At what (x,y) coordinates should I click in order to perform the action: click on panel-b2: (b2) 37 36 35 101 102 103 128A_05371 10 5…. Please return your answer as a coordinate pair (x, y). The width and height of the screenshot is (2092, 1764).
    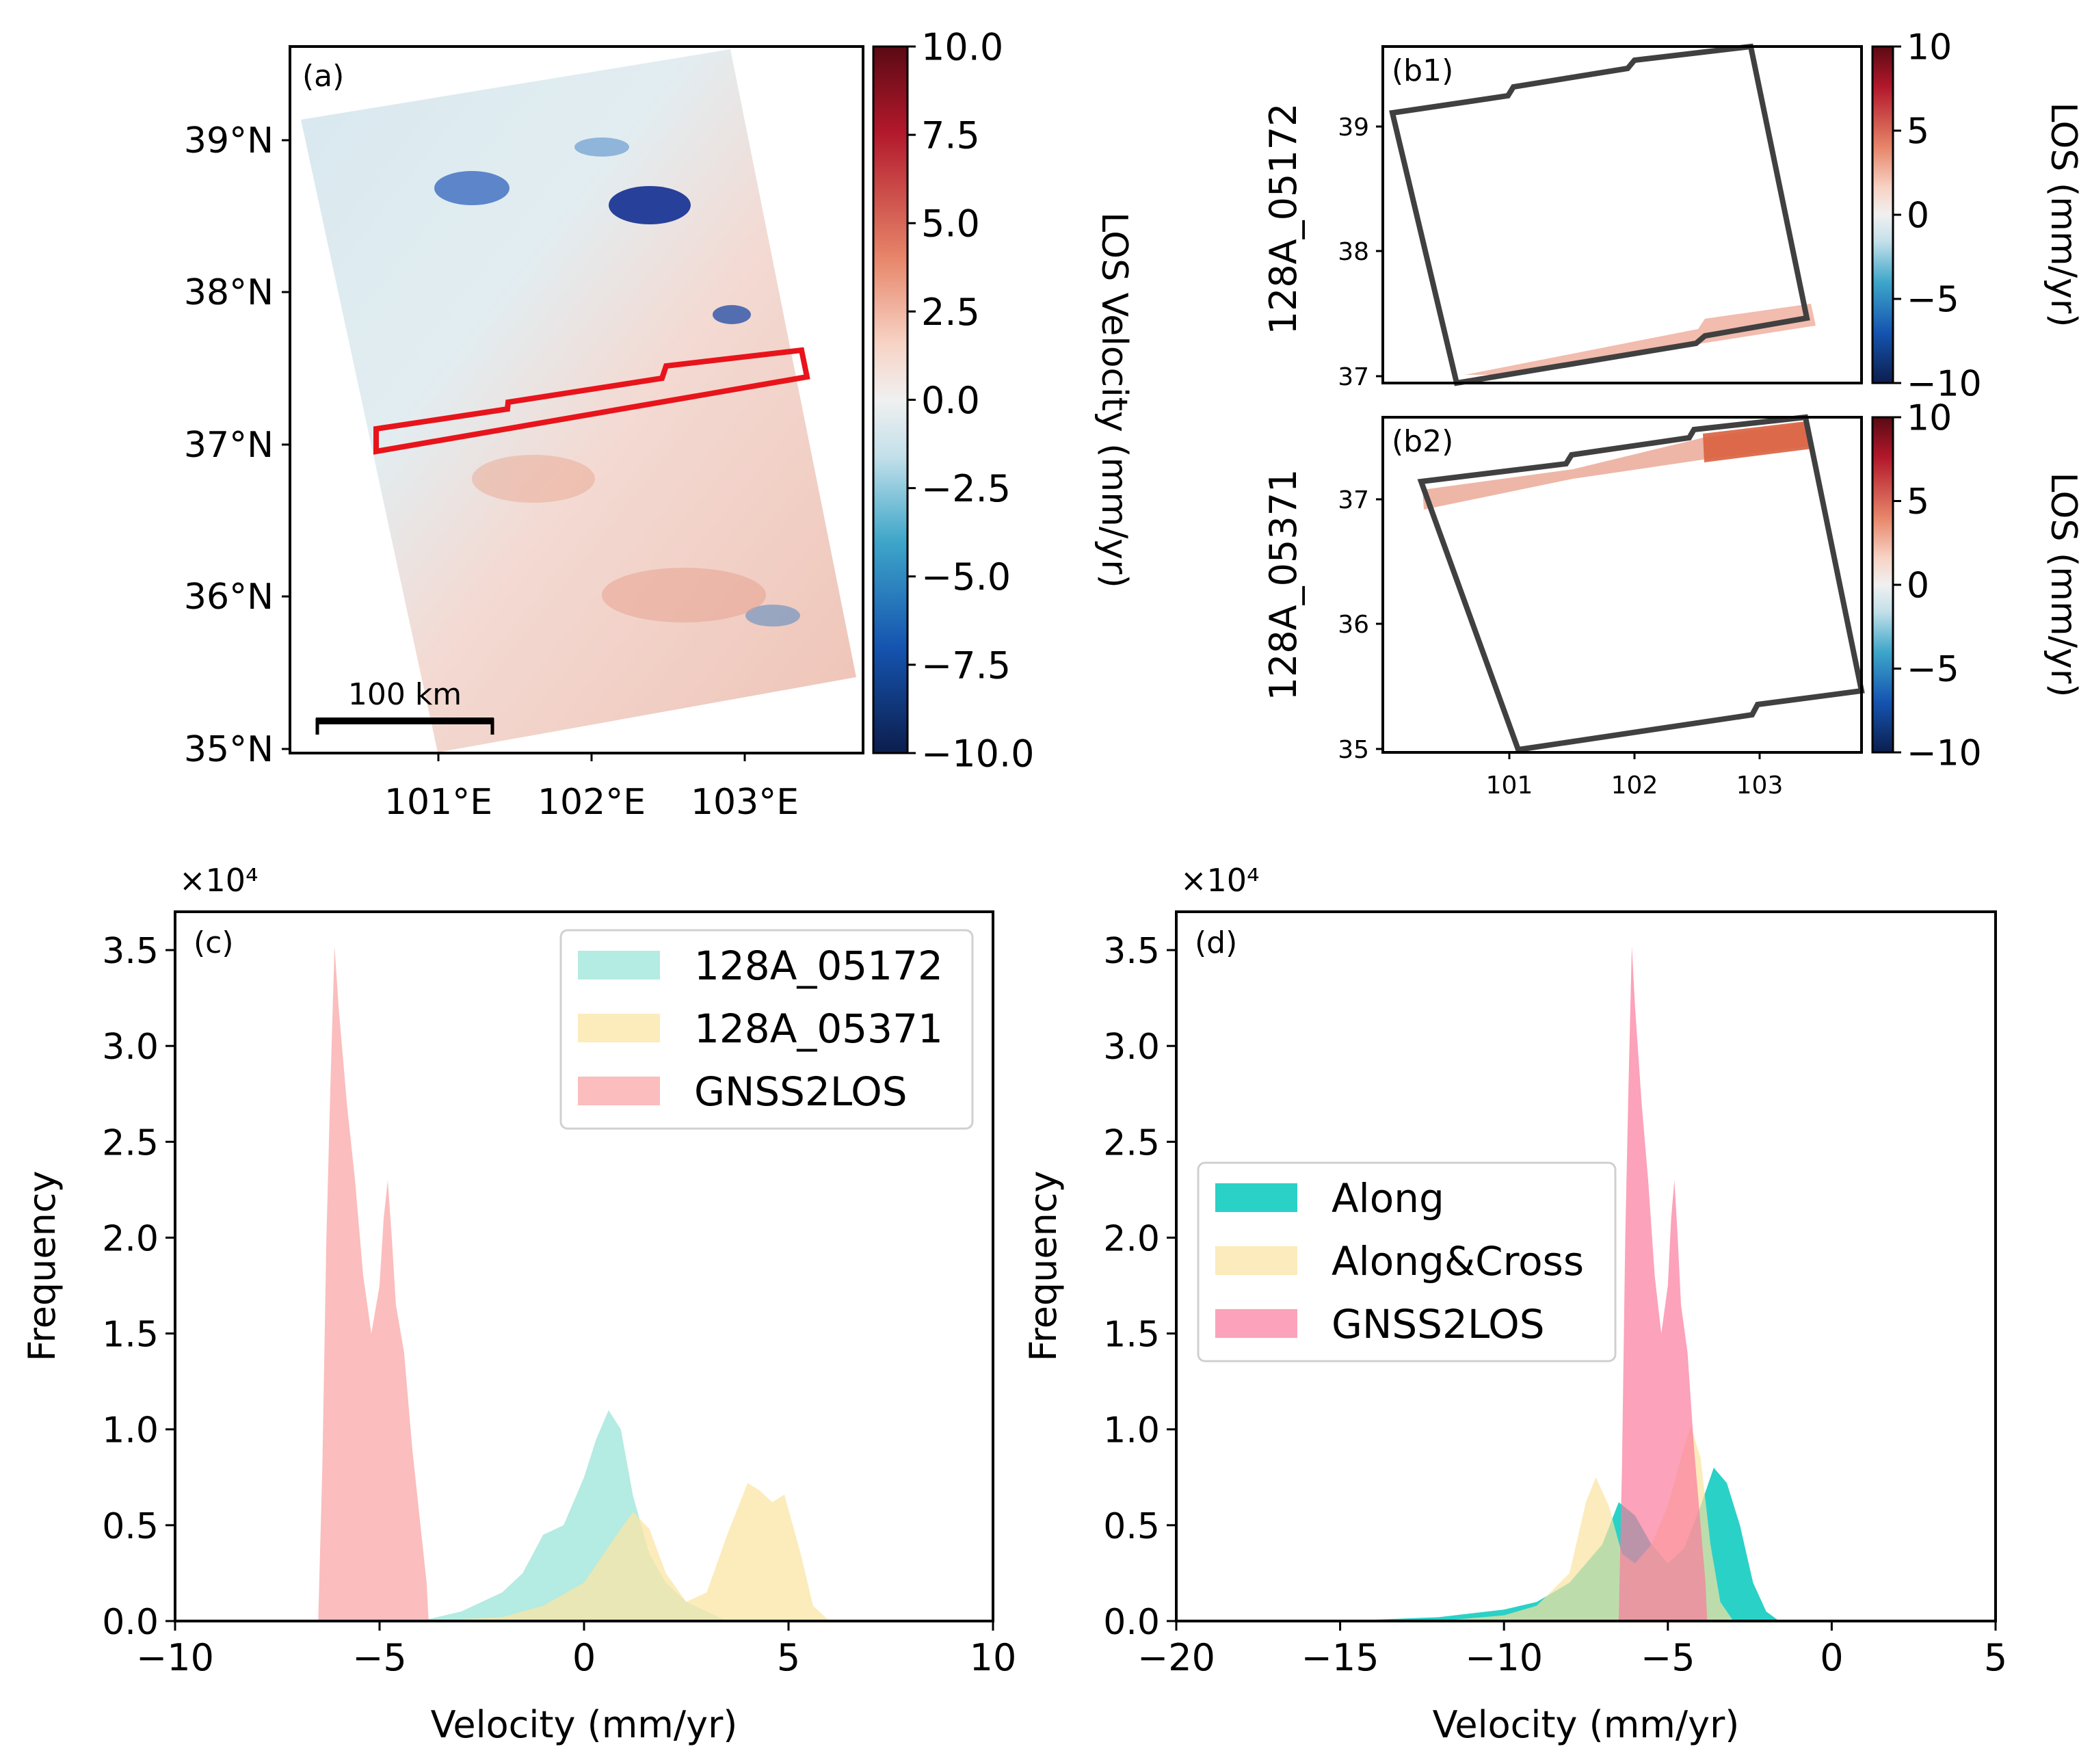
    Looking at the image, I should click on (1673, 599).